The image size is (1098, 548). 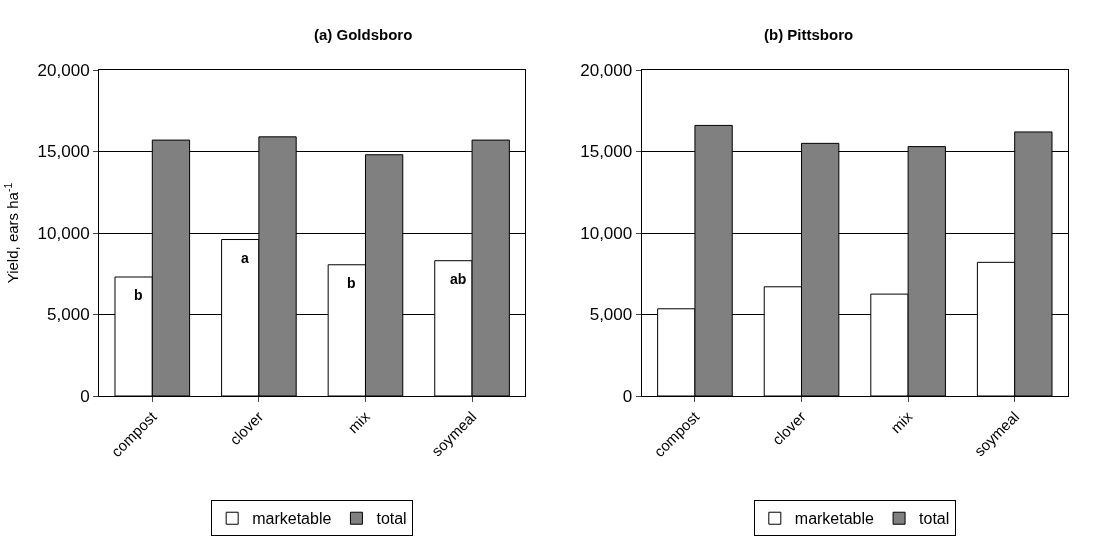 I want to click on annotation: a, so click(x=245, y=258).